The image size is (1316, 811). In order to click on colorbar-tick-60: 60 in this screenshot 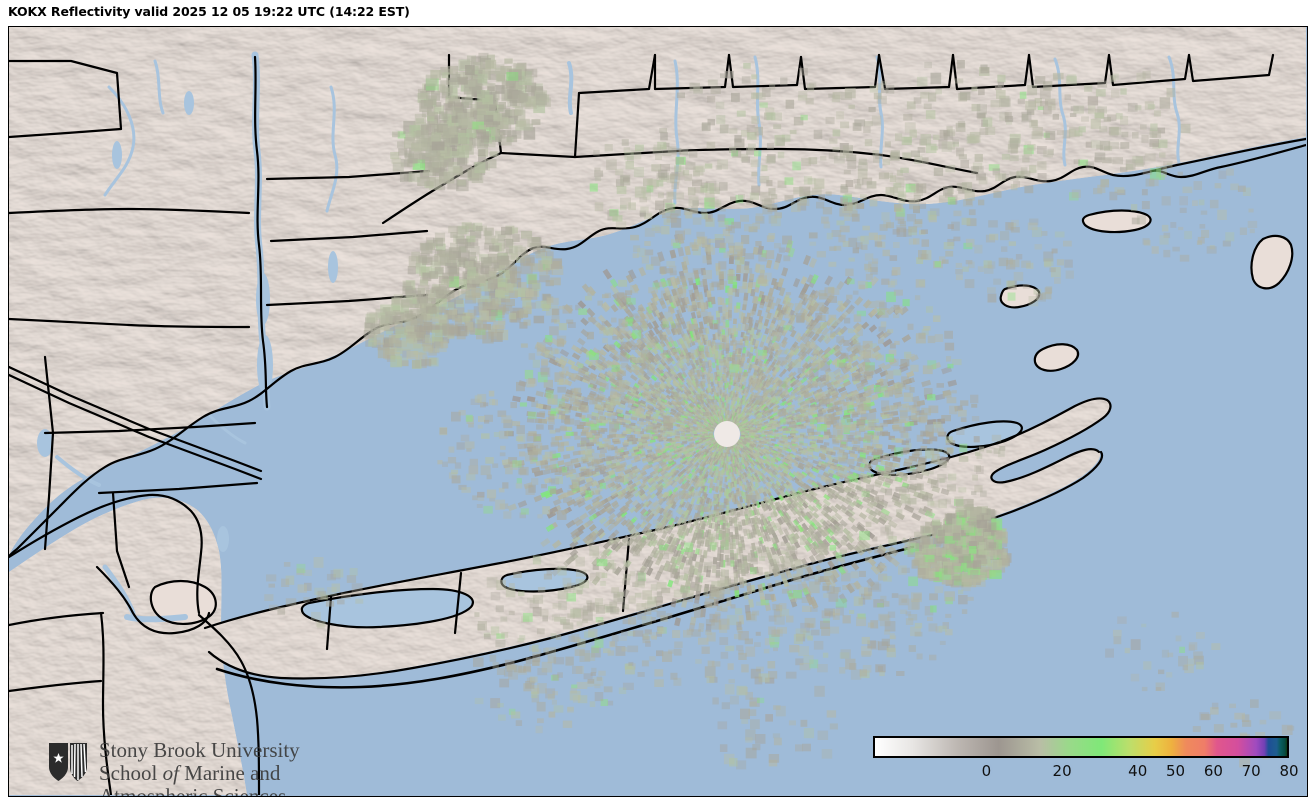, I will do `click(1213, 771)`.